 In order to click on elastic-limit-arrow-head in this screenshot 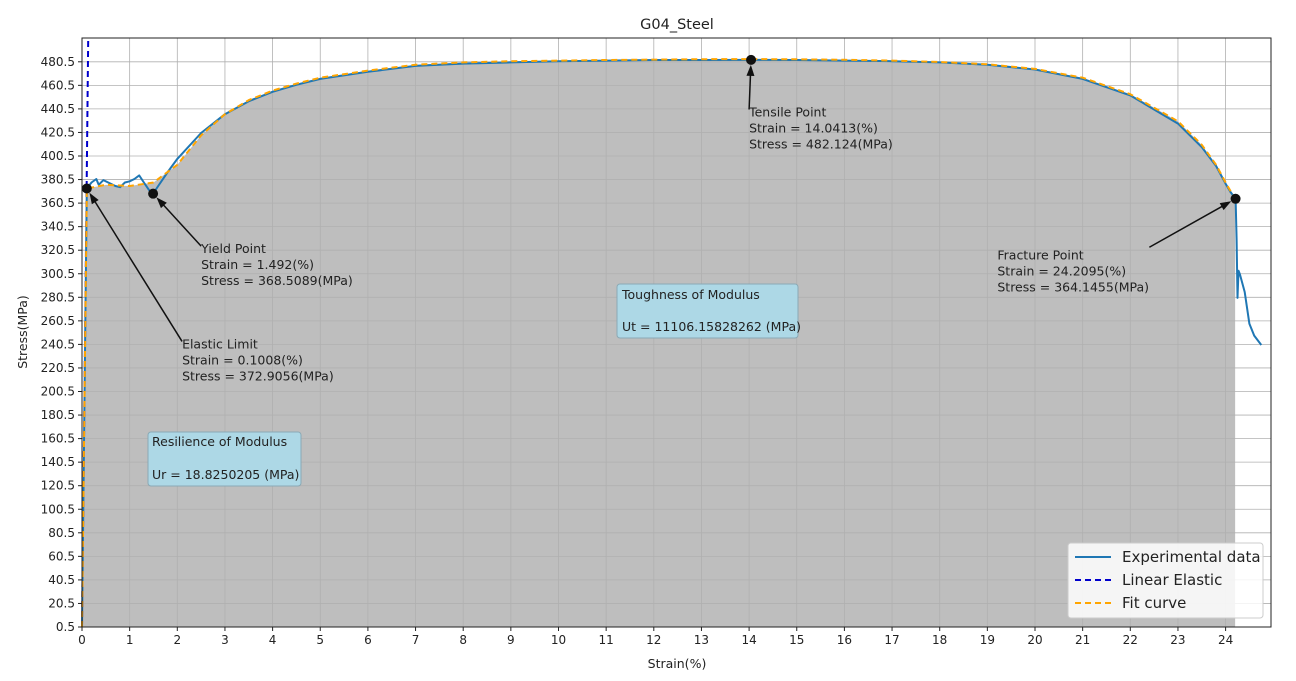, I will do `click(94, 198)`.